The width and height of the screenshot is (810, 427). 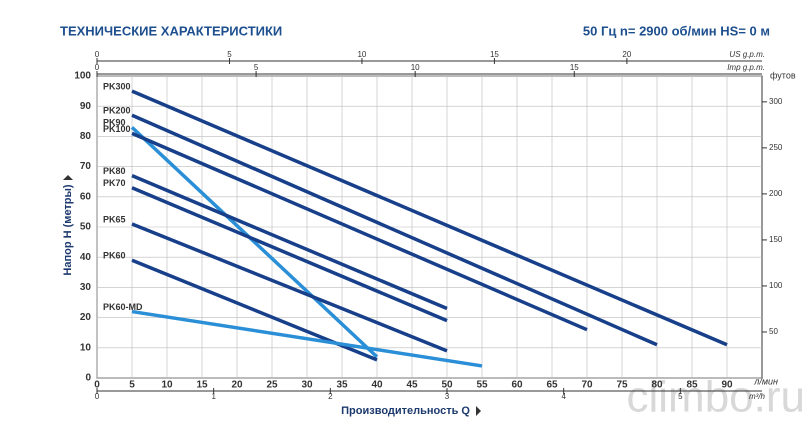 I want to click on x-tick-label: 90, so click(x=727, y=385).